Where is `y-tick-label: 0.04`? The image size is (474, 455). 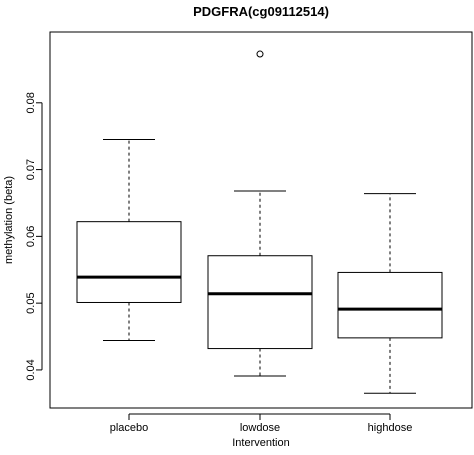 y-tick-label: 0.04 is located at coordinates (31, 369).